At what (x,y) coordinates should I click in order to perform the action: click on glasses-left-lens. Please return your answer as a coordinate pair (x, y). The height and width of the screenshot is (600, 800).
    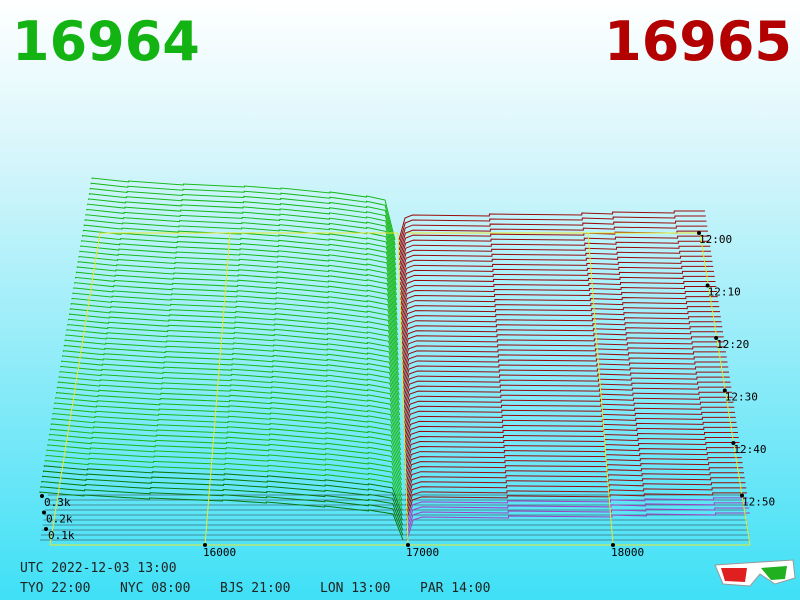
    Looking at the image, I should click on (734, 575).